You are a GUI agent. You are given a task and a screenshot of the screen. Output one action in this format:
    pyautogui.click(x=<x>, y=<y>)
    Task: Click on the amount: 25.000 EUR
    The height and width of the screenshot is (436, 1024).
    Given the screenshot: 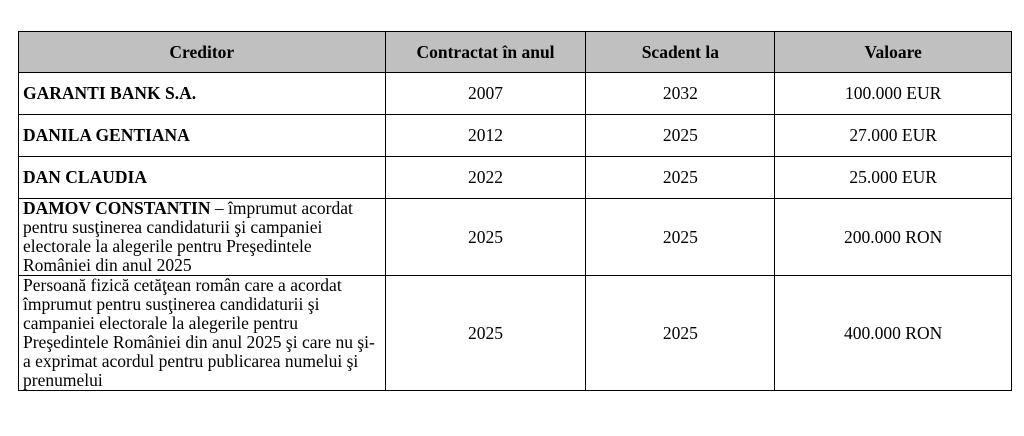 What is the action you would take?
    pyautogui.click(x=893, y=177)
    